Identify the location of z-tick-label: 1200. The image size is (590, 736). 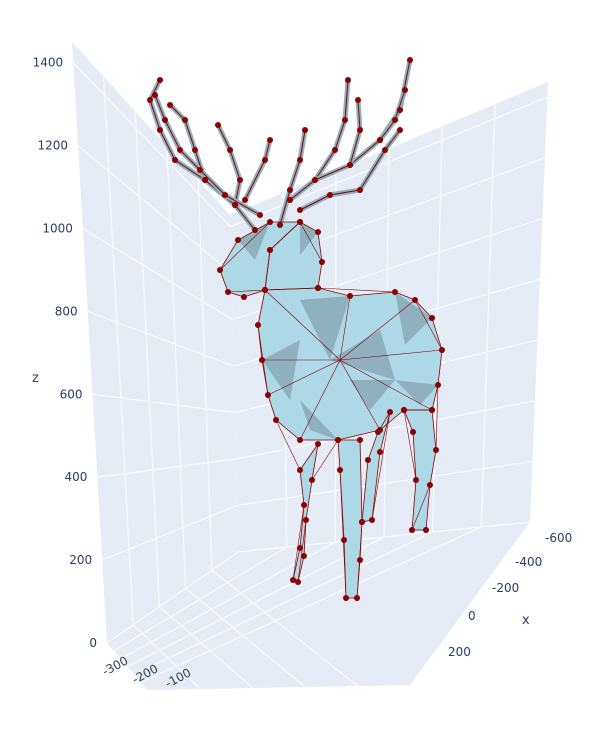
(52, 146).